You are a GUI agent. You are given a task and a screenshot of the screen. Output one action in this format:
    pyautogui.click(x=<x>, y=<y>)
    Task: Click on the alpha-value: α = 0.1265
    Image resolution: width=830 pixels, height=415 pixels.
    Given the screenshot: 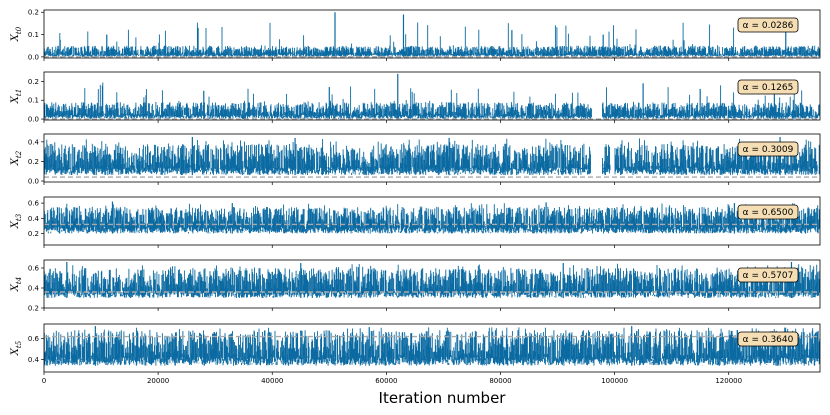 What is the action you would take?
    pyautogui.click(x=768, y=88)
    